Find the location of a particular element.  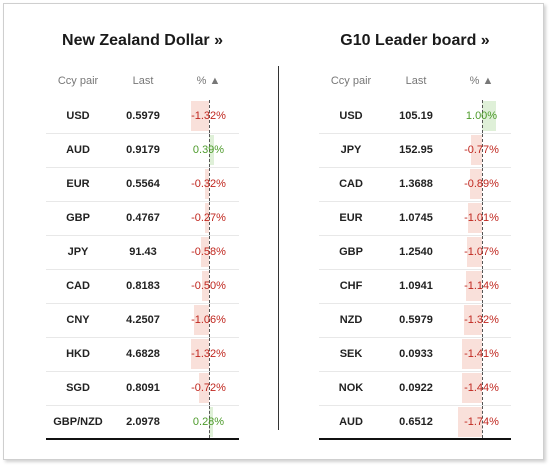

last-price: 0.5979 is located at coordinates (143, 116).